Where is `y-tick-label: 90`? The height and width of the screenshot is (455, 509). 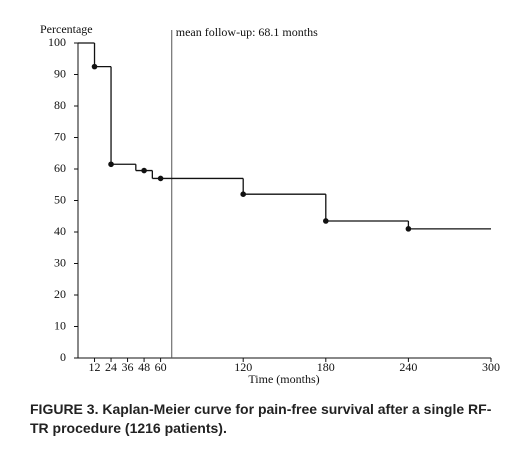 y-tick-label: 90 is located at coordinates (60, 73).